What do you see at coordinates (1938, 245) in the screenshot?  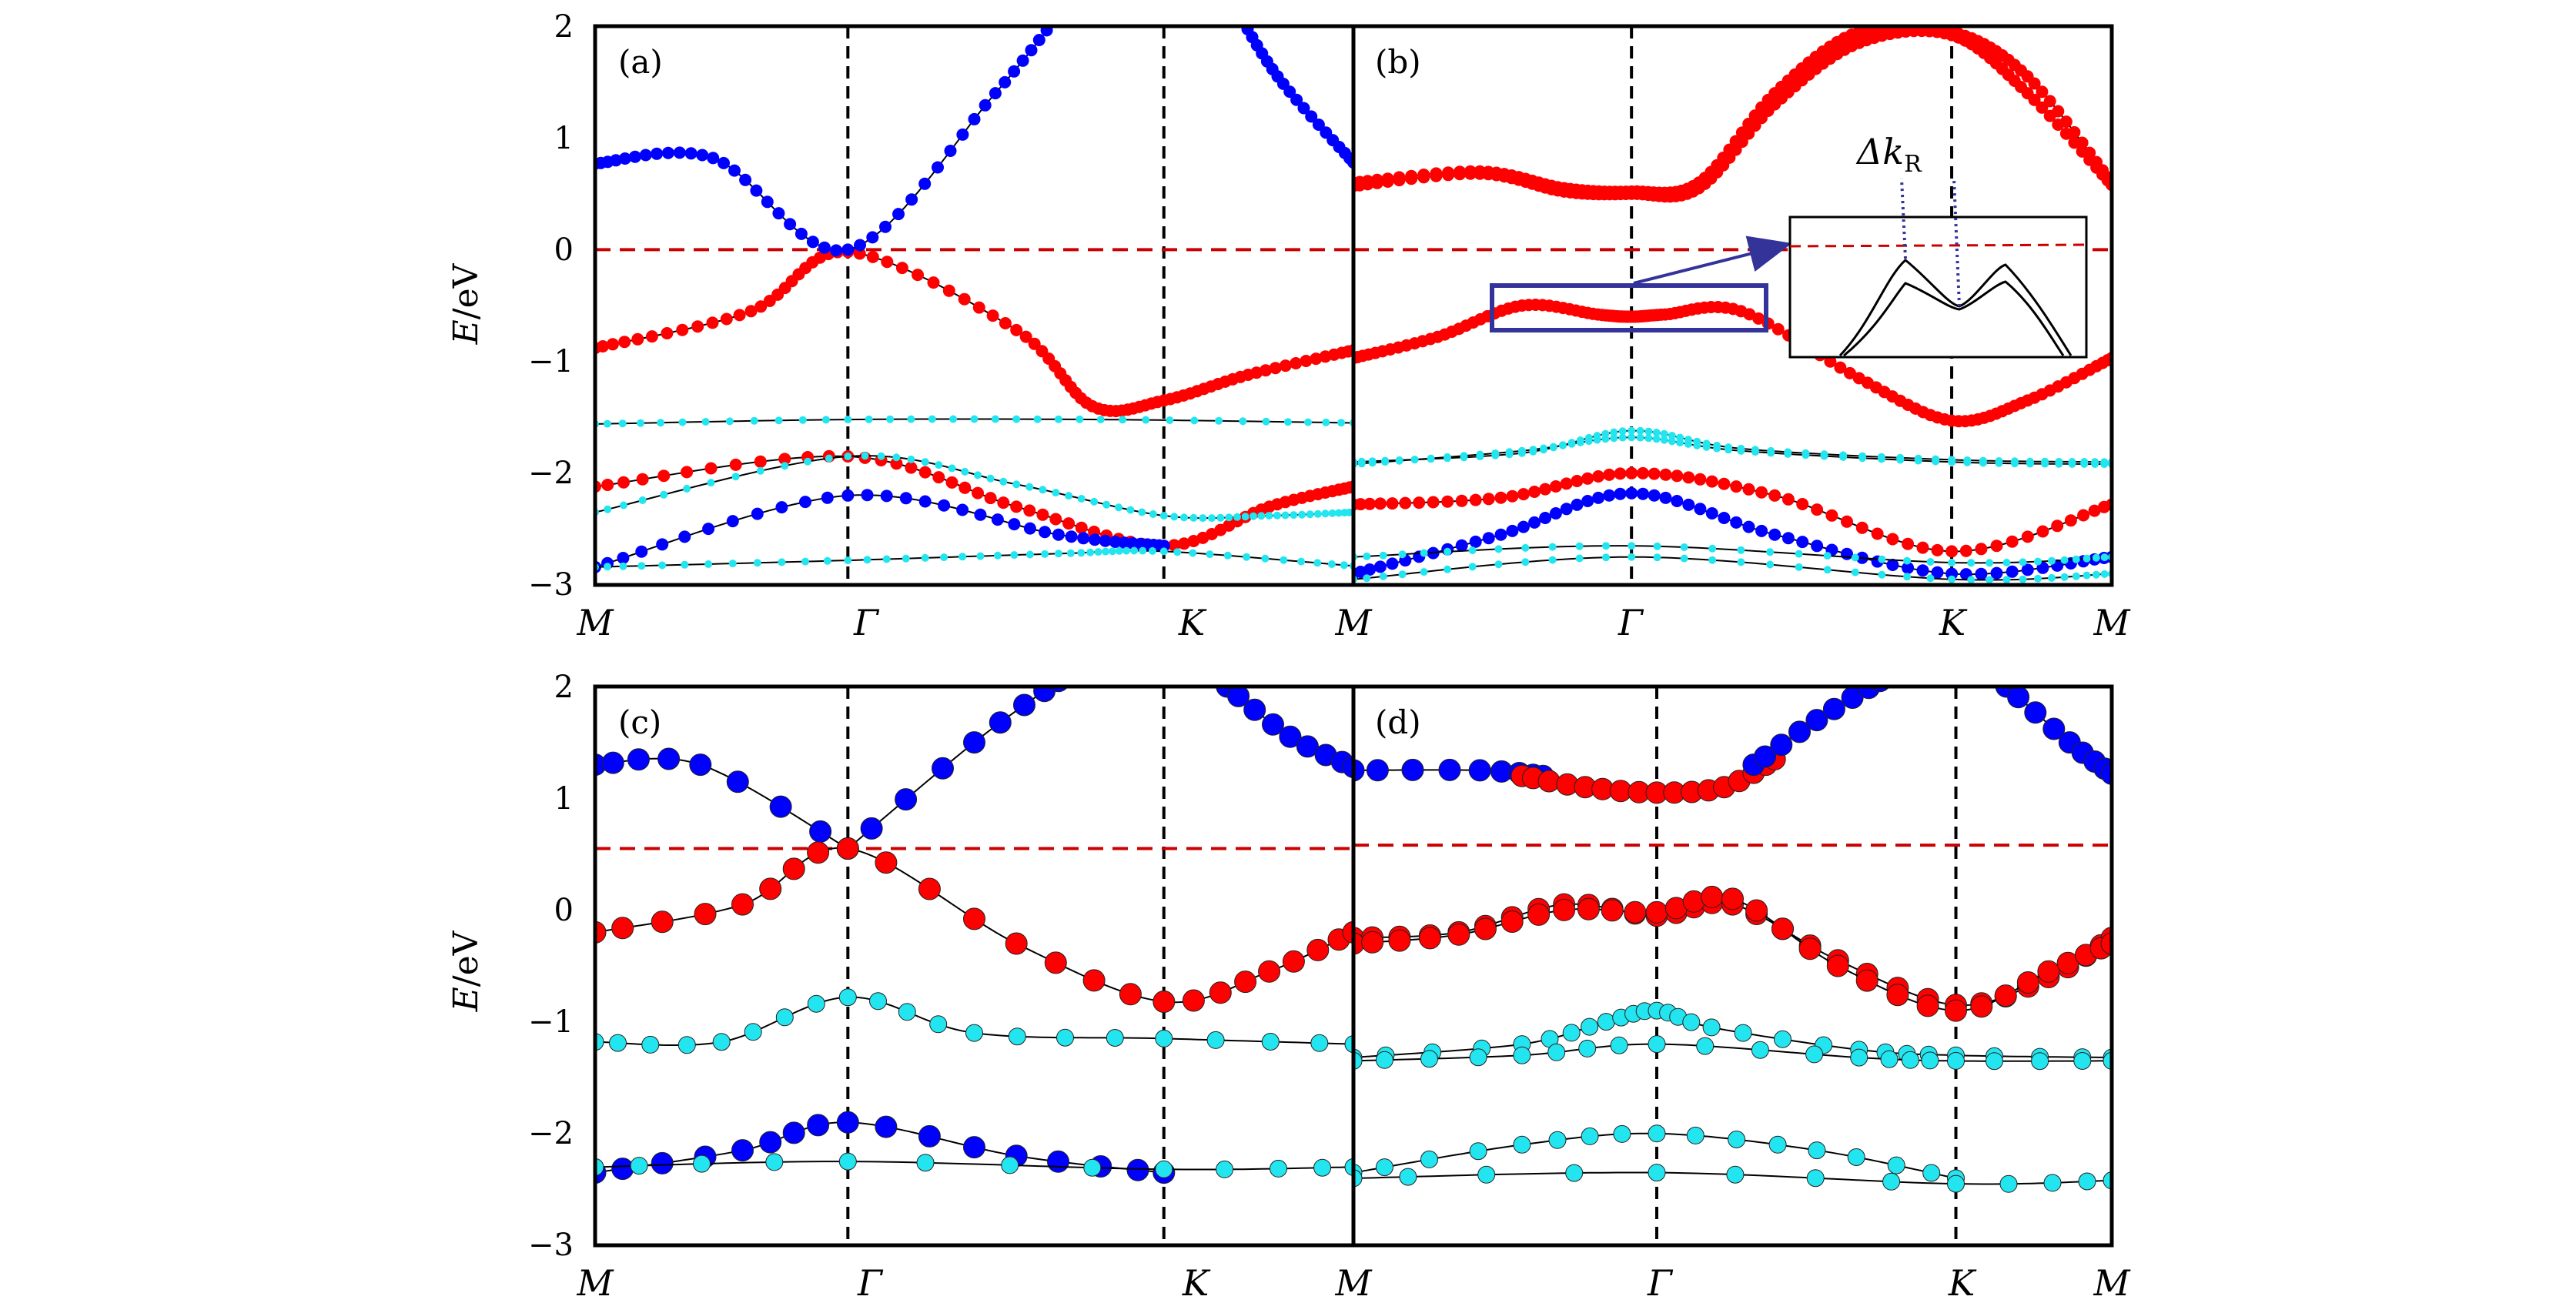 I see `inset-fermi-line` at bounding box center [1938, 245].